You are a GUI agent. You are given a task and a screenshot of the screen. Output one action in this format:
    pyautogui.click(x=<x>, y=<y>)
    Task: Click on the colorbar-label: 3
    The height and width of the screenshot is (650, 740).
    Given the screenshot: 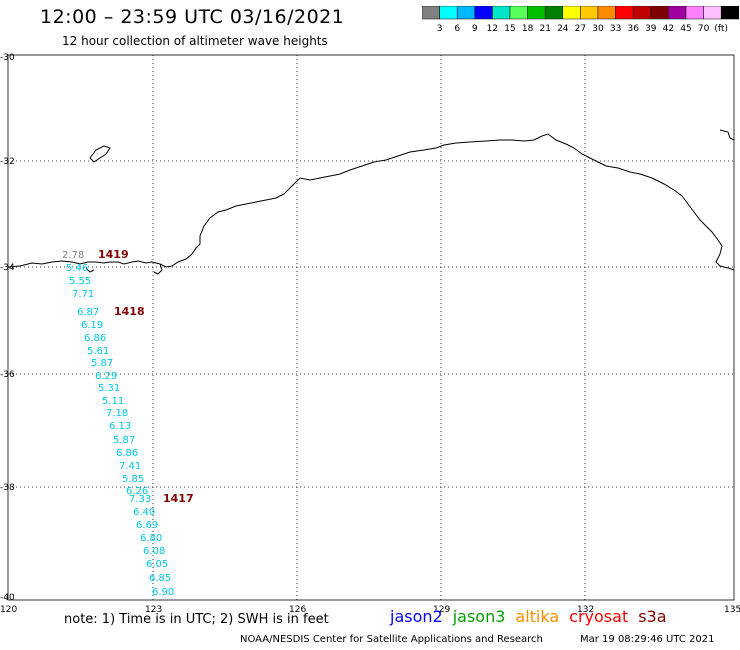 What is the action you would take?
    pyautogui.click(x=440, y=29)
    